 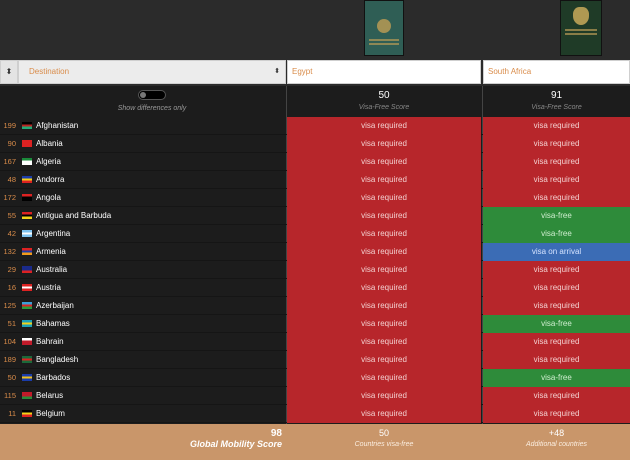 I want to click on table-row: 115 Belarus visa required visa required, so click(x=315, y=396).